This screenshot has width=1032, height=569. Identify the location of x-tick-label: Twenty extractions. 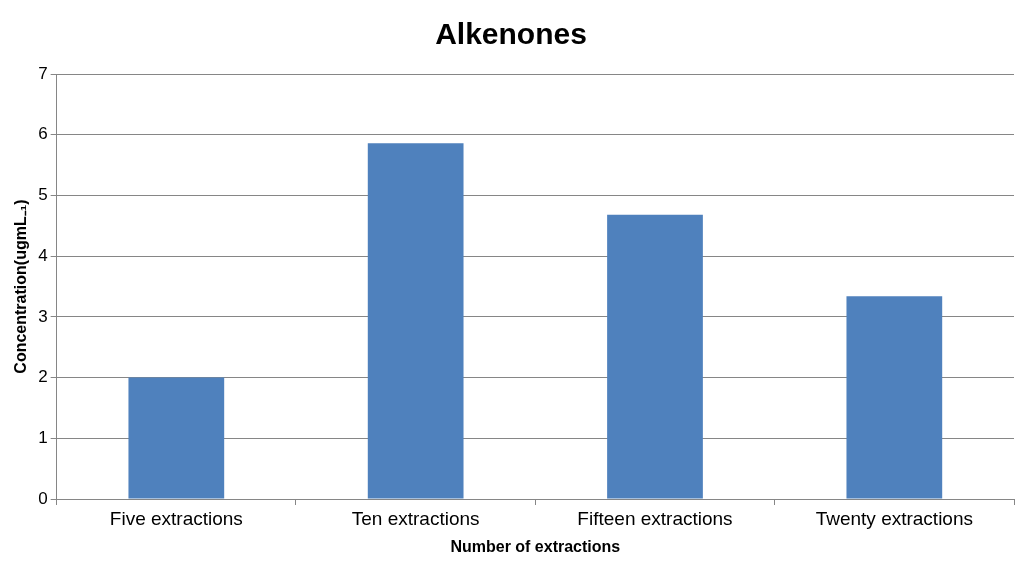
(894, 518).